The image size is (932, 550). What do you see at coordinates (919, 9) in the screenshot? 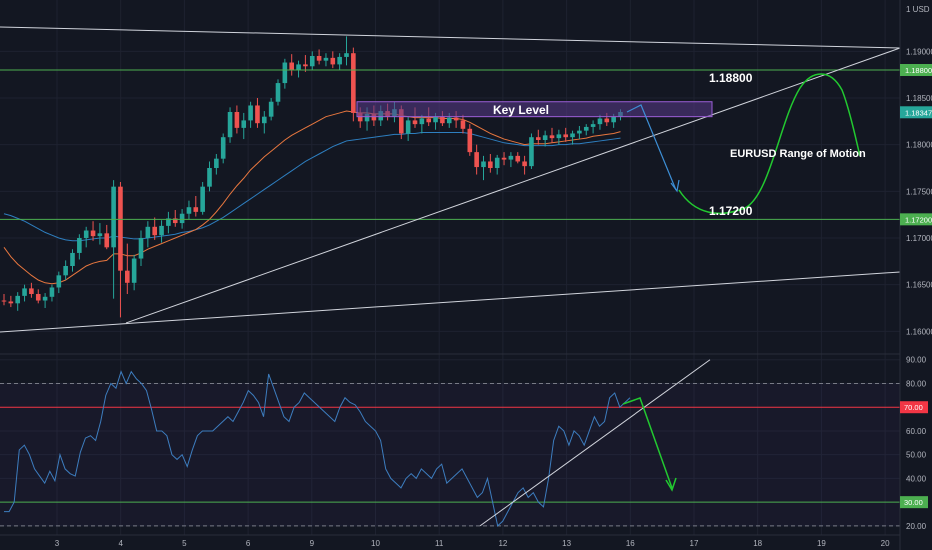
I see `currency-label: 1 USD D` at bounding box center [919, 9].